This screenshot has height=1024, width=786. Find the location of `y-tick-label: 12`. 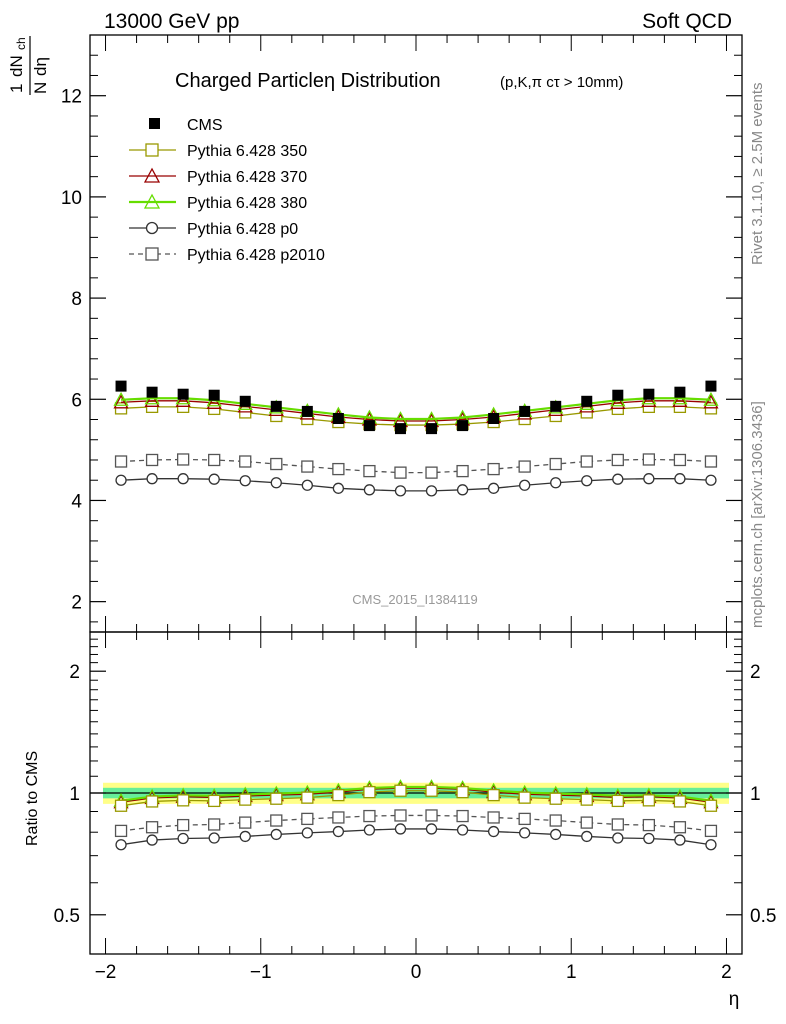

y-tick-label: 12 is located at coordinates (71, 97).